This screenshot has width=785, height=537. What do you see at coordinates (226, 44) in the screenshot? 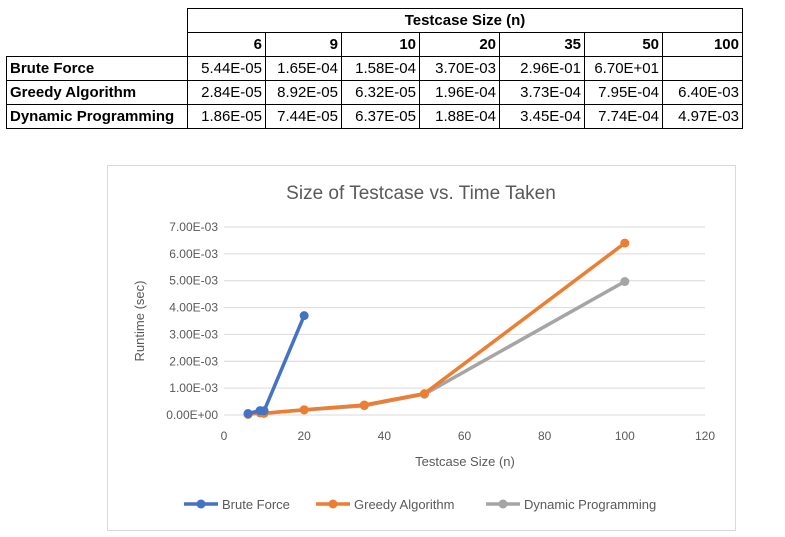
I see `table-size-header: 6` at bounding box center [226, 44].